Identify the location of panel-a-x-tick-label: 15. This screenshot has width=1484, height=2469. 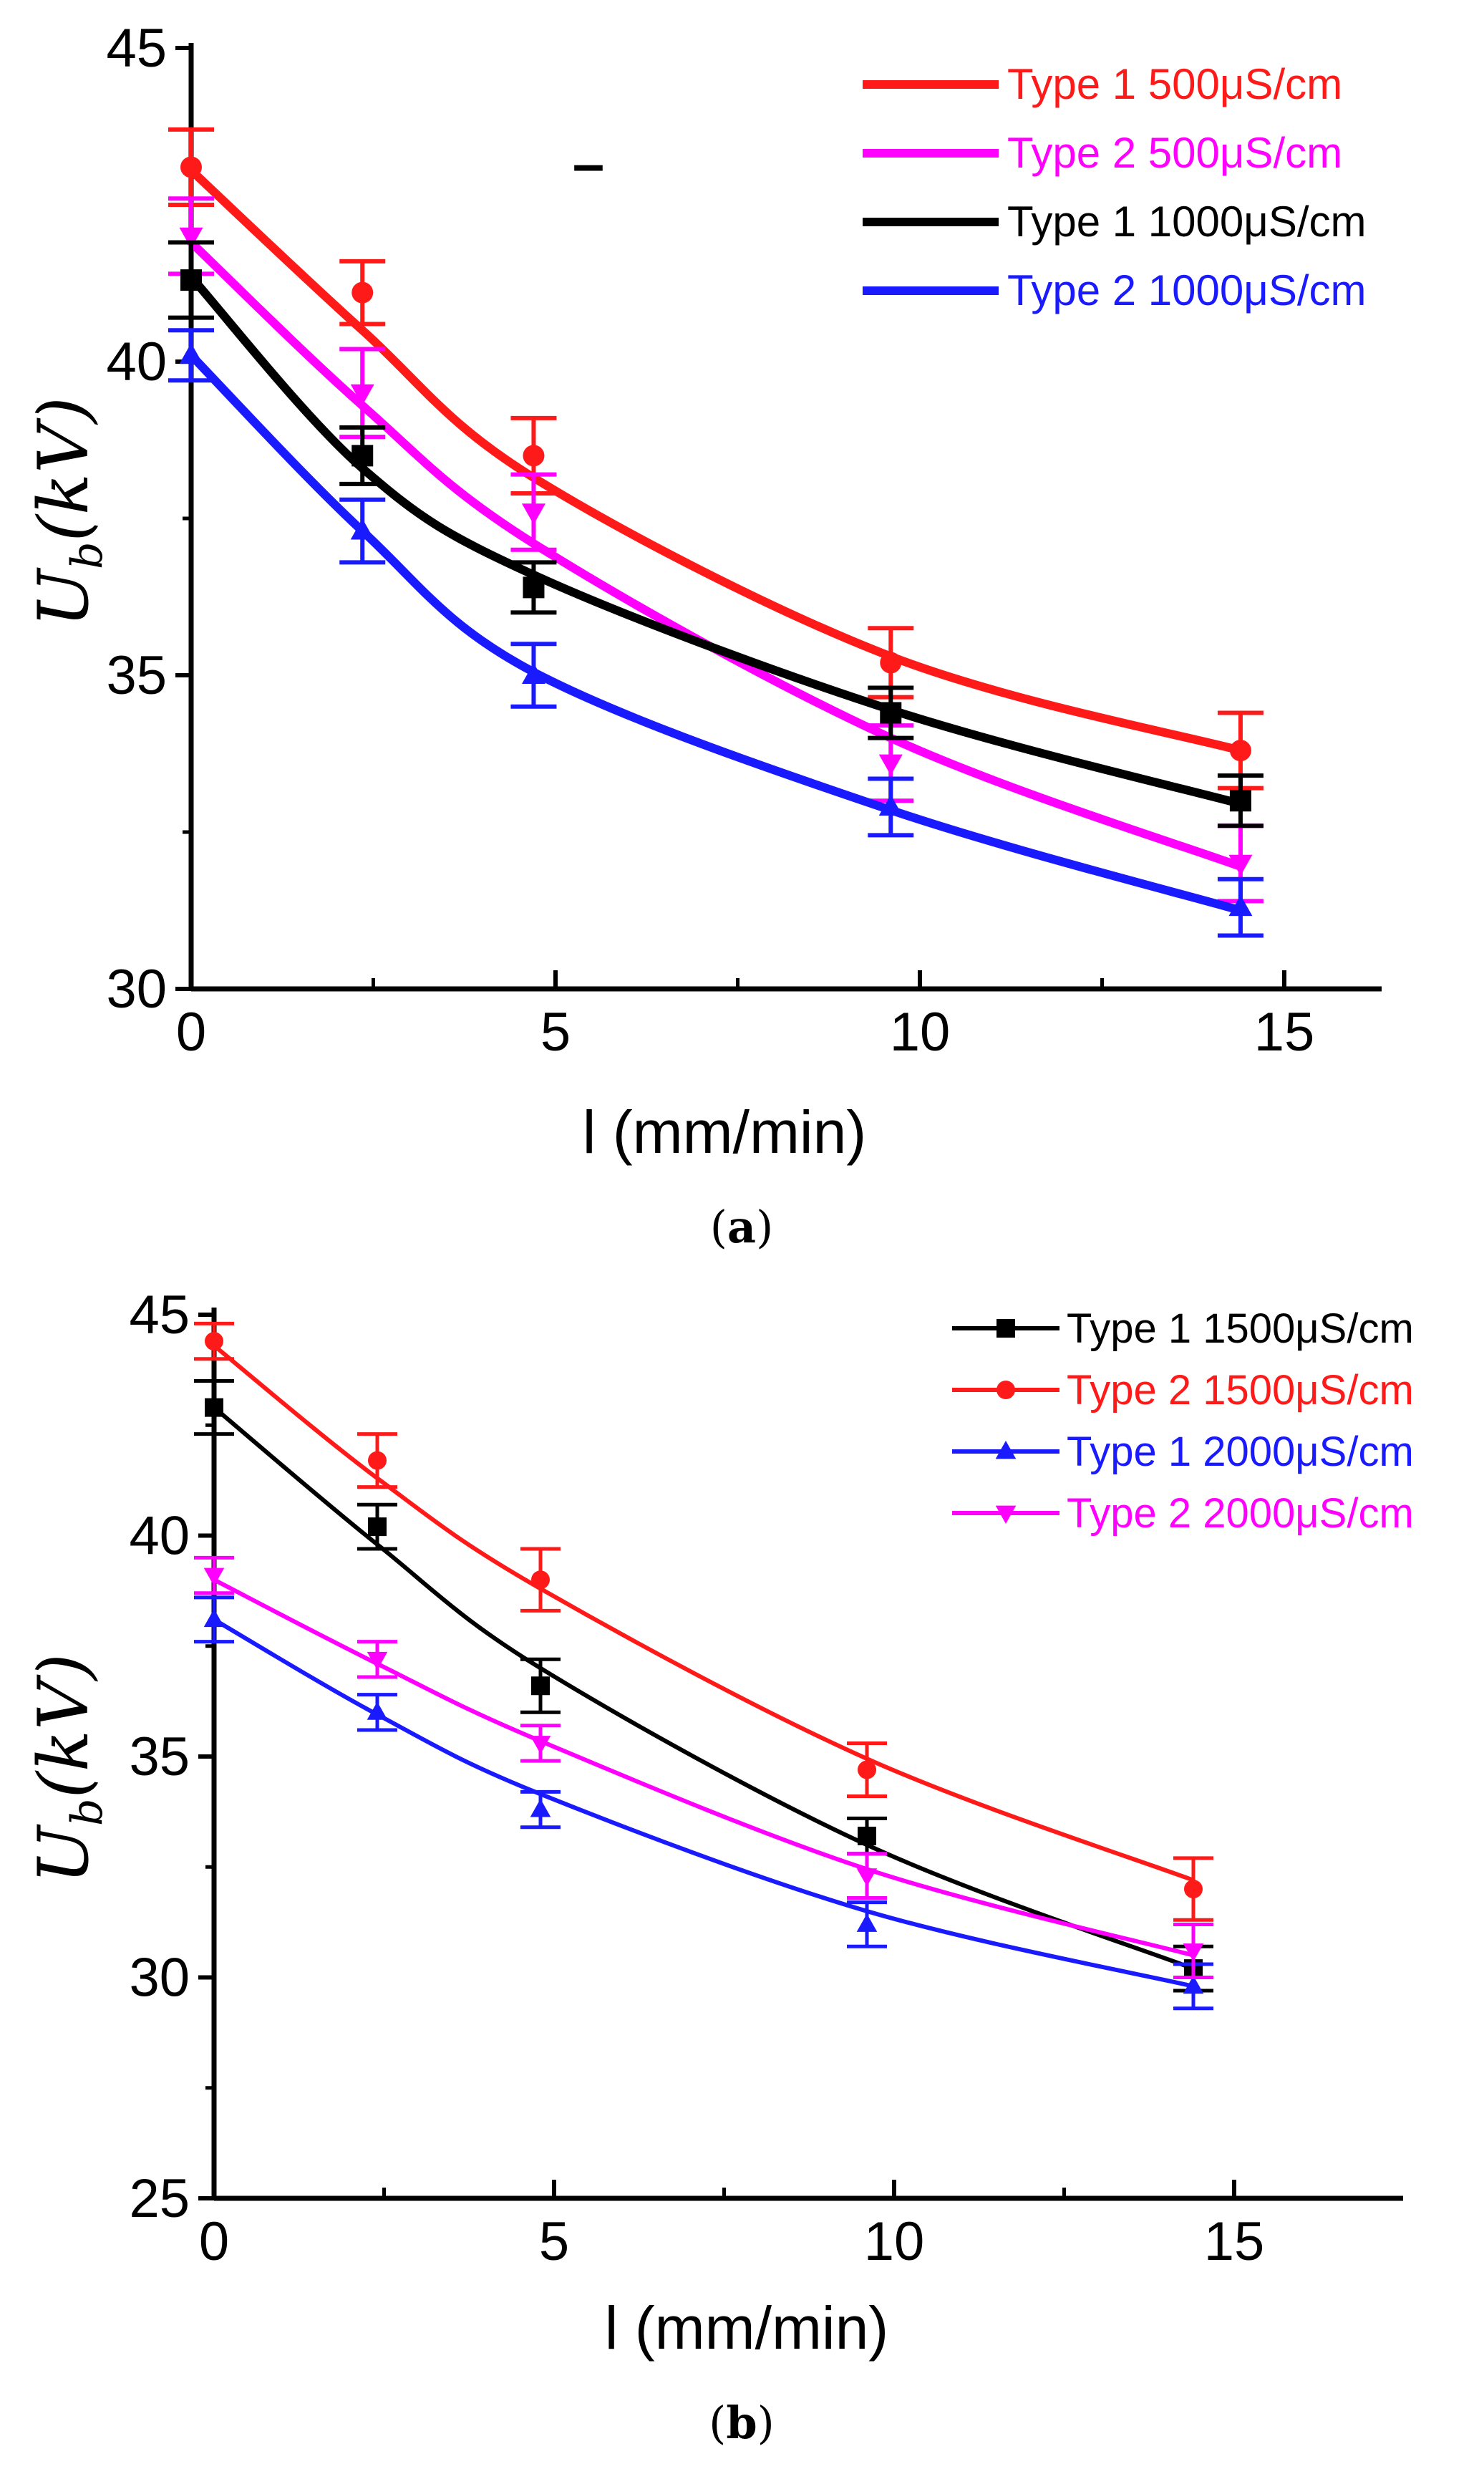
(1284, 1032).